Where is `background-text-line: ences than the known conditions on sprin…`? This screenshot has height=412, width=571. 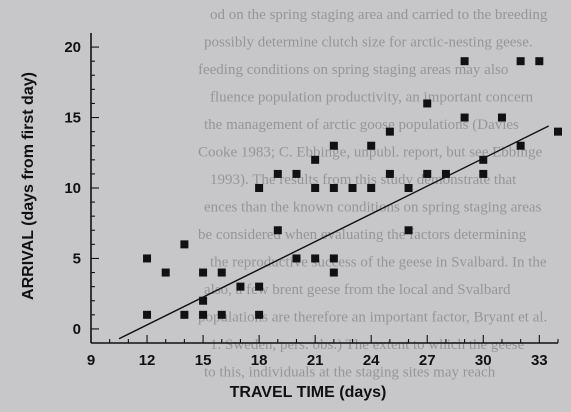 background-text-line: ences than the known conditions on sprin… is located at coordinates (373, 208).